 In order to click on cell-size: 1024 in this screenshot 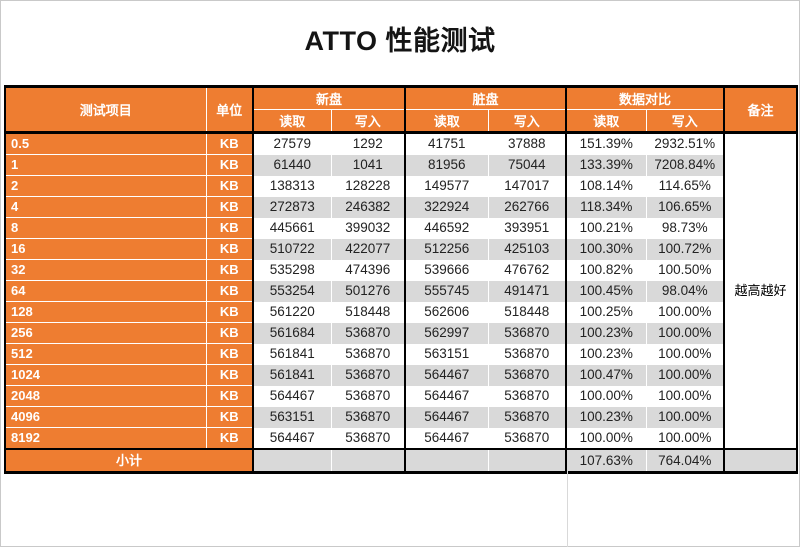, I will do `click(106, 375)`.